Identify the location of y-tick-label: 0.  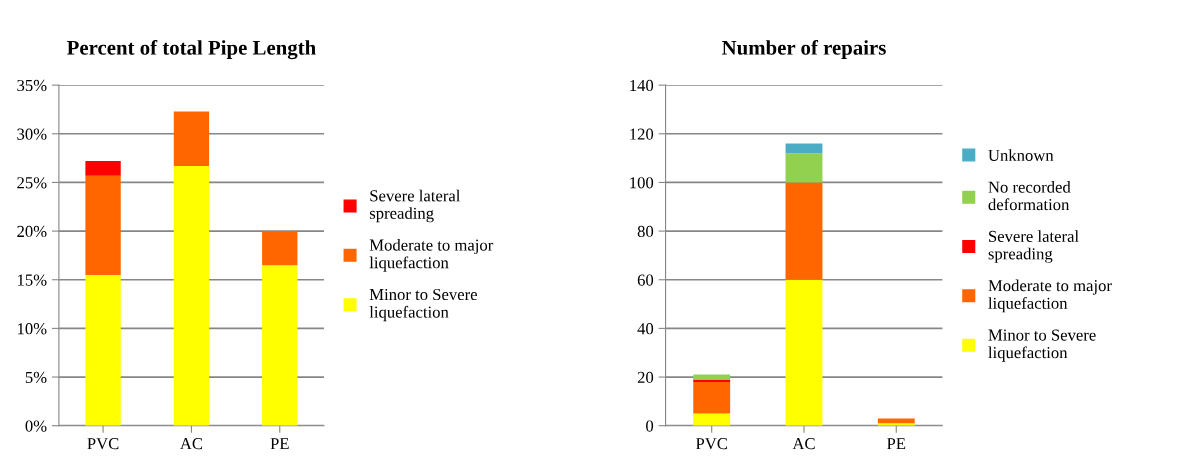
(650, 426).